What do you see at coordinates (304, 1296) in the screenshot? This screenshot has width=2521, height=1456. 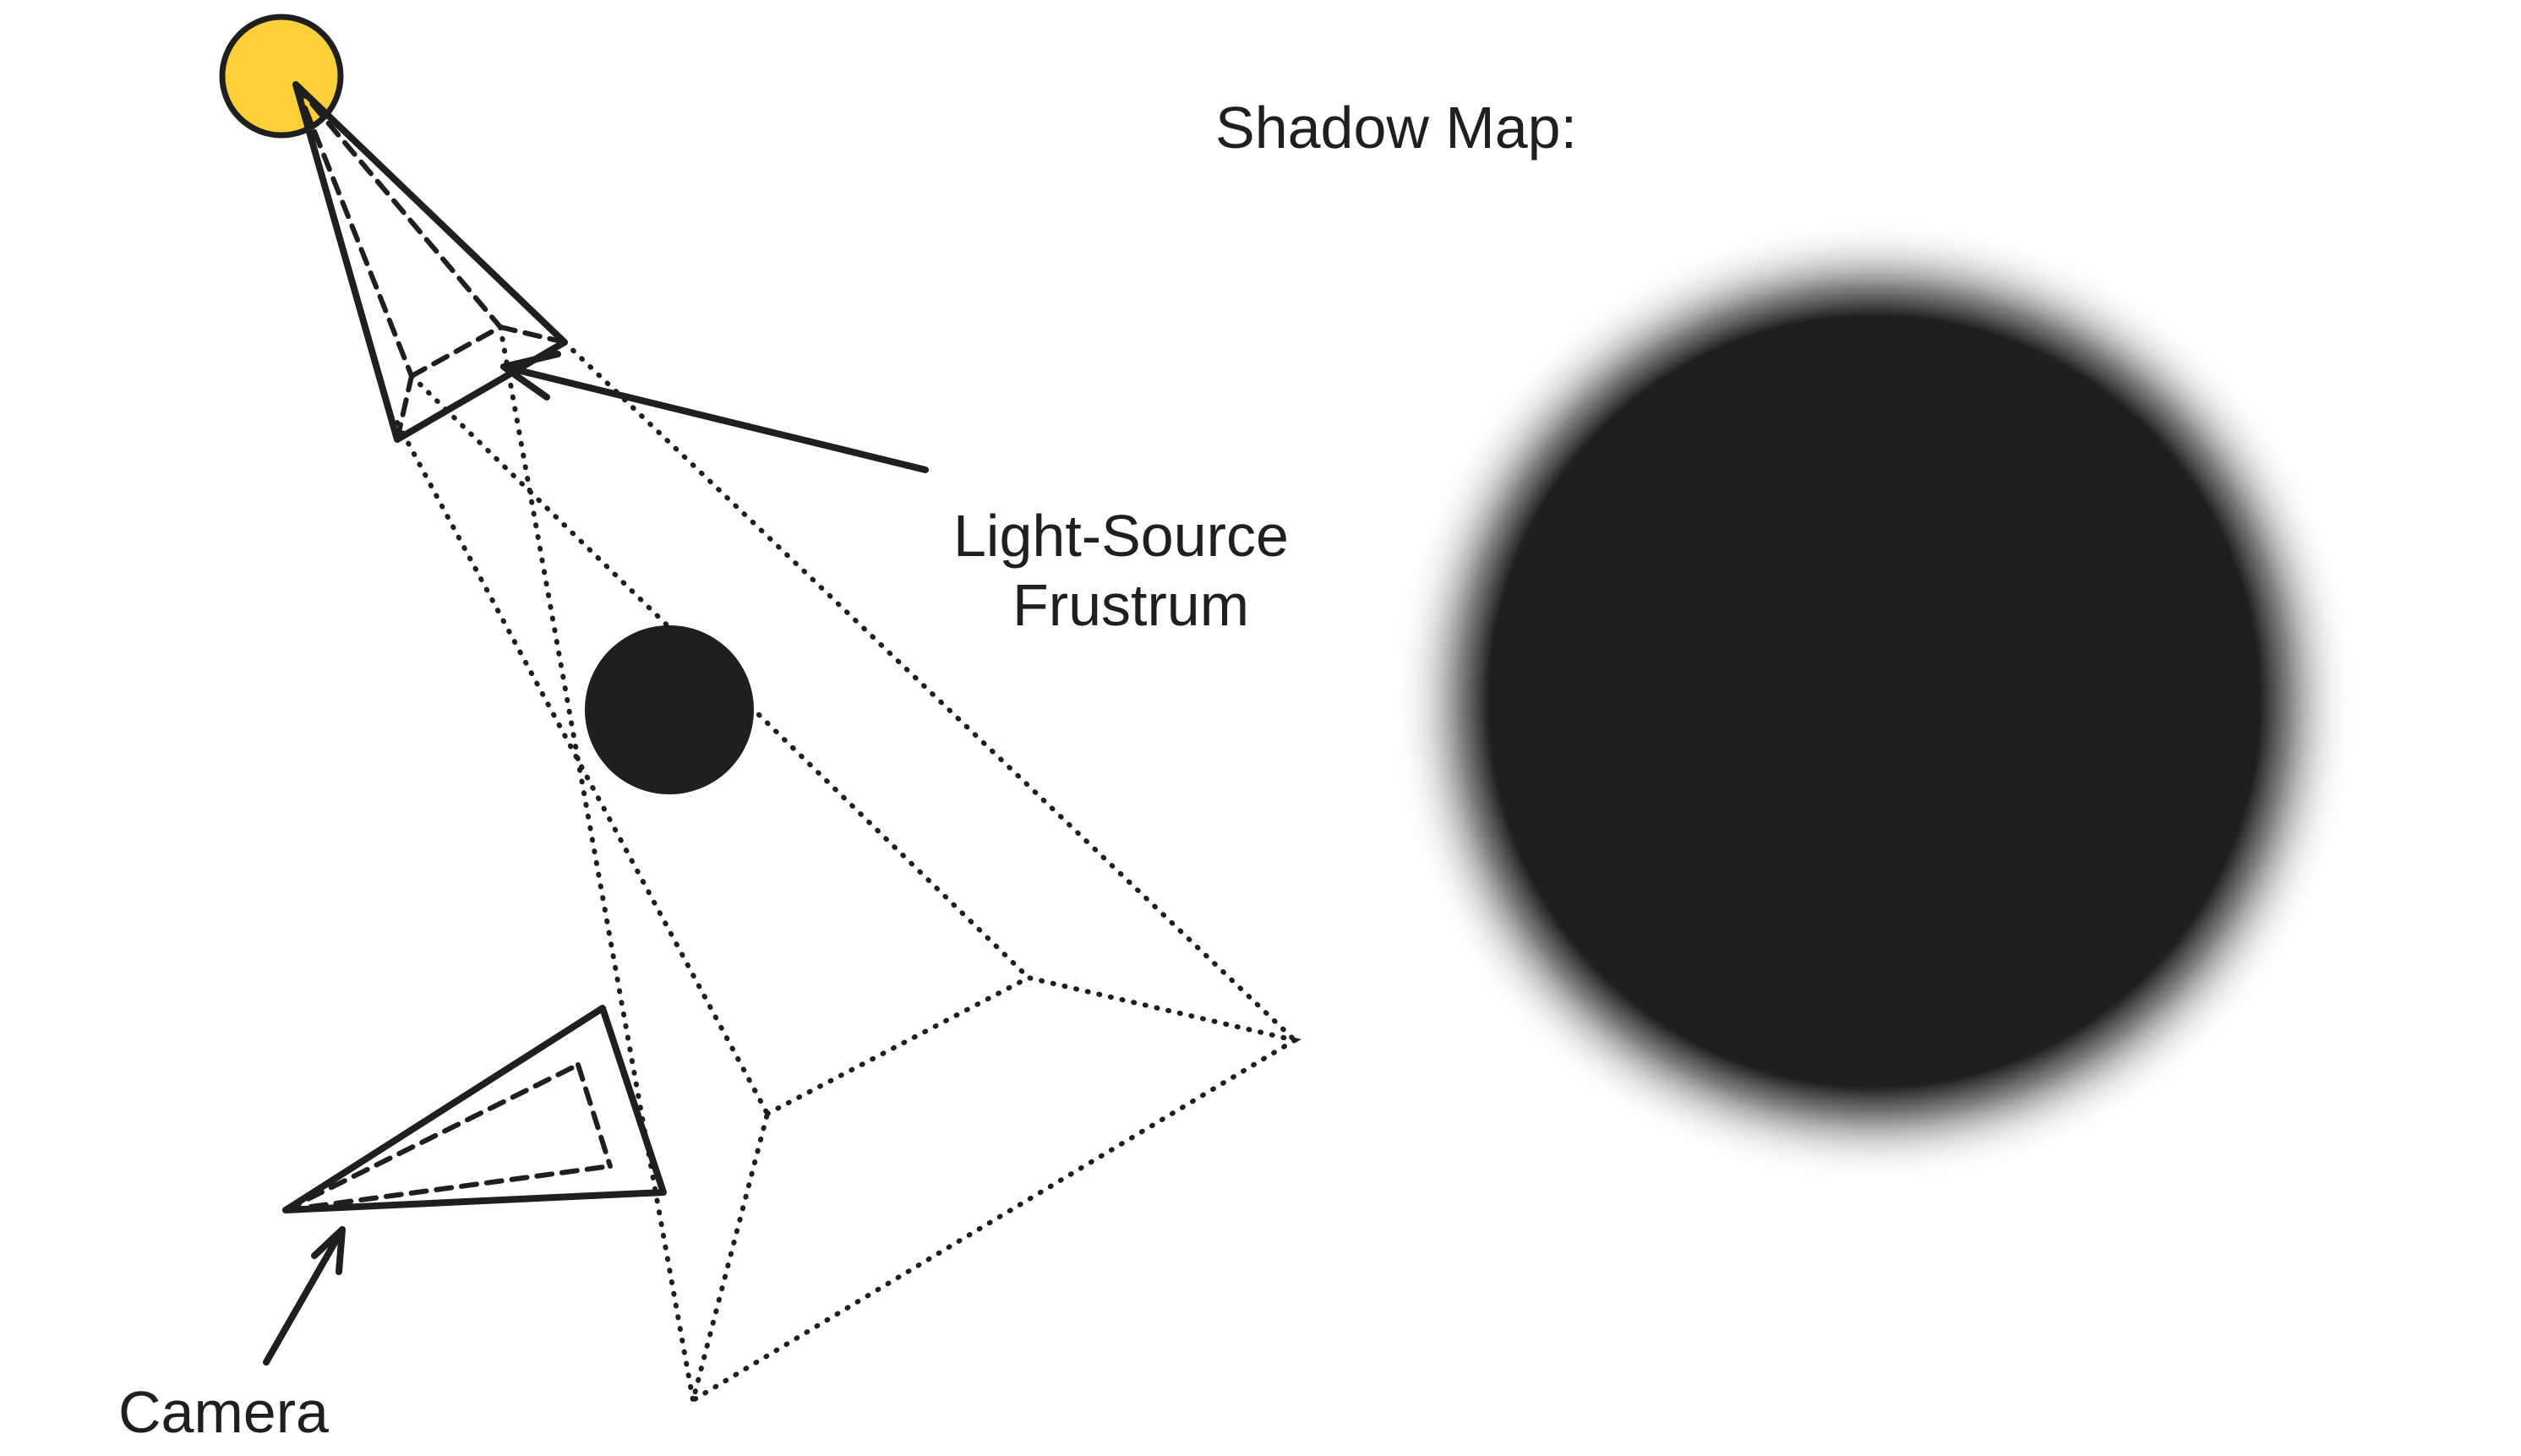 I see `camera-pointer-arrow` at bounding box center [304, 1296].